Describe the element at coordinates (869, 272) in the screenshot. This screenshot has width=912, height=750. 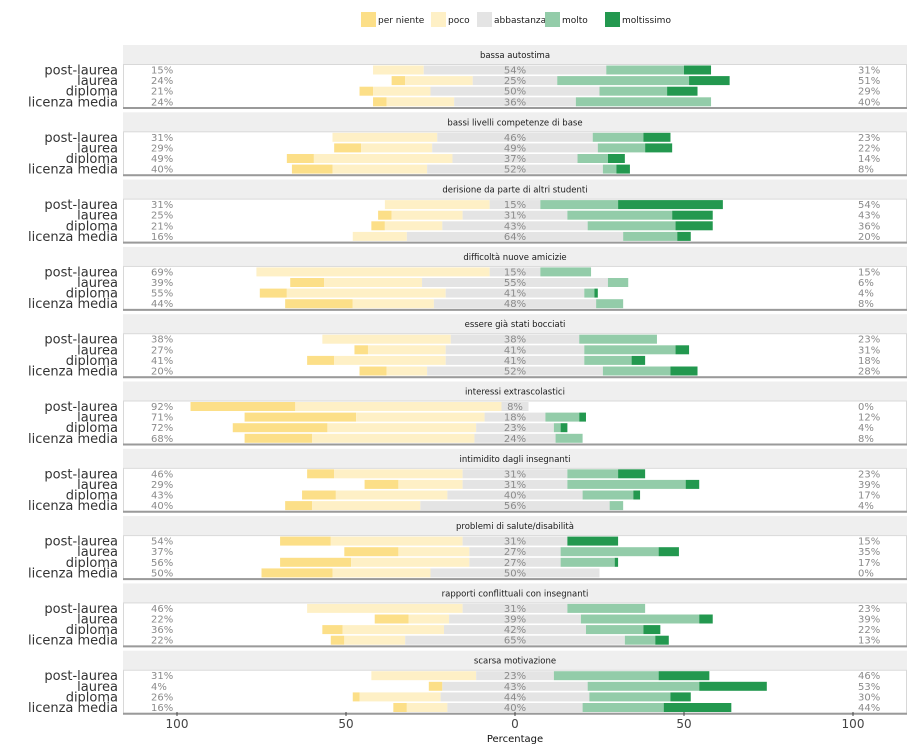
I see `pct-right: 15%` at that location.